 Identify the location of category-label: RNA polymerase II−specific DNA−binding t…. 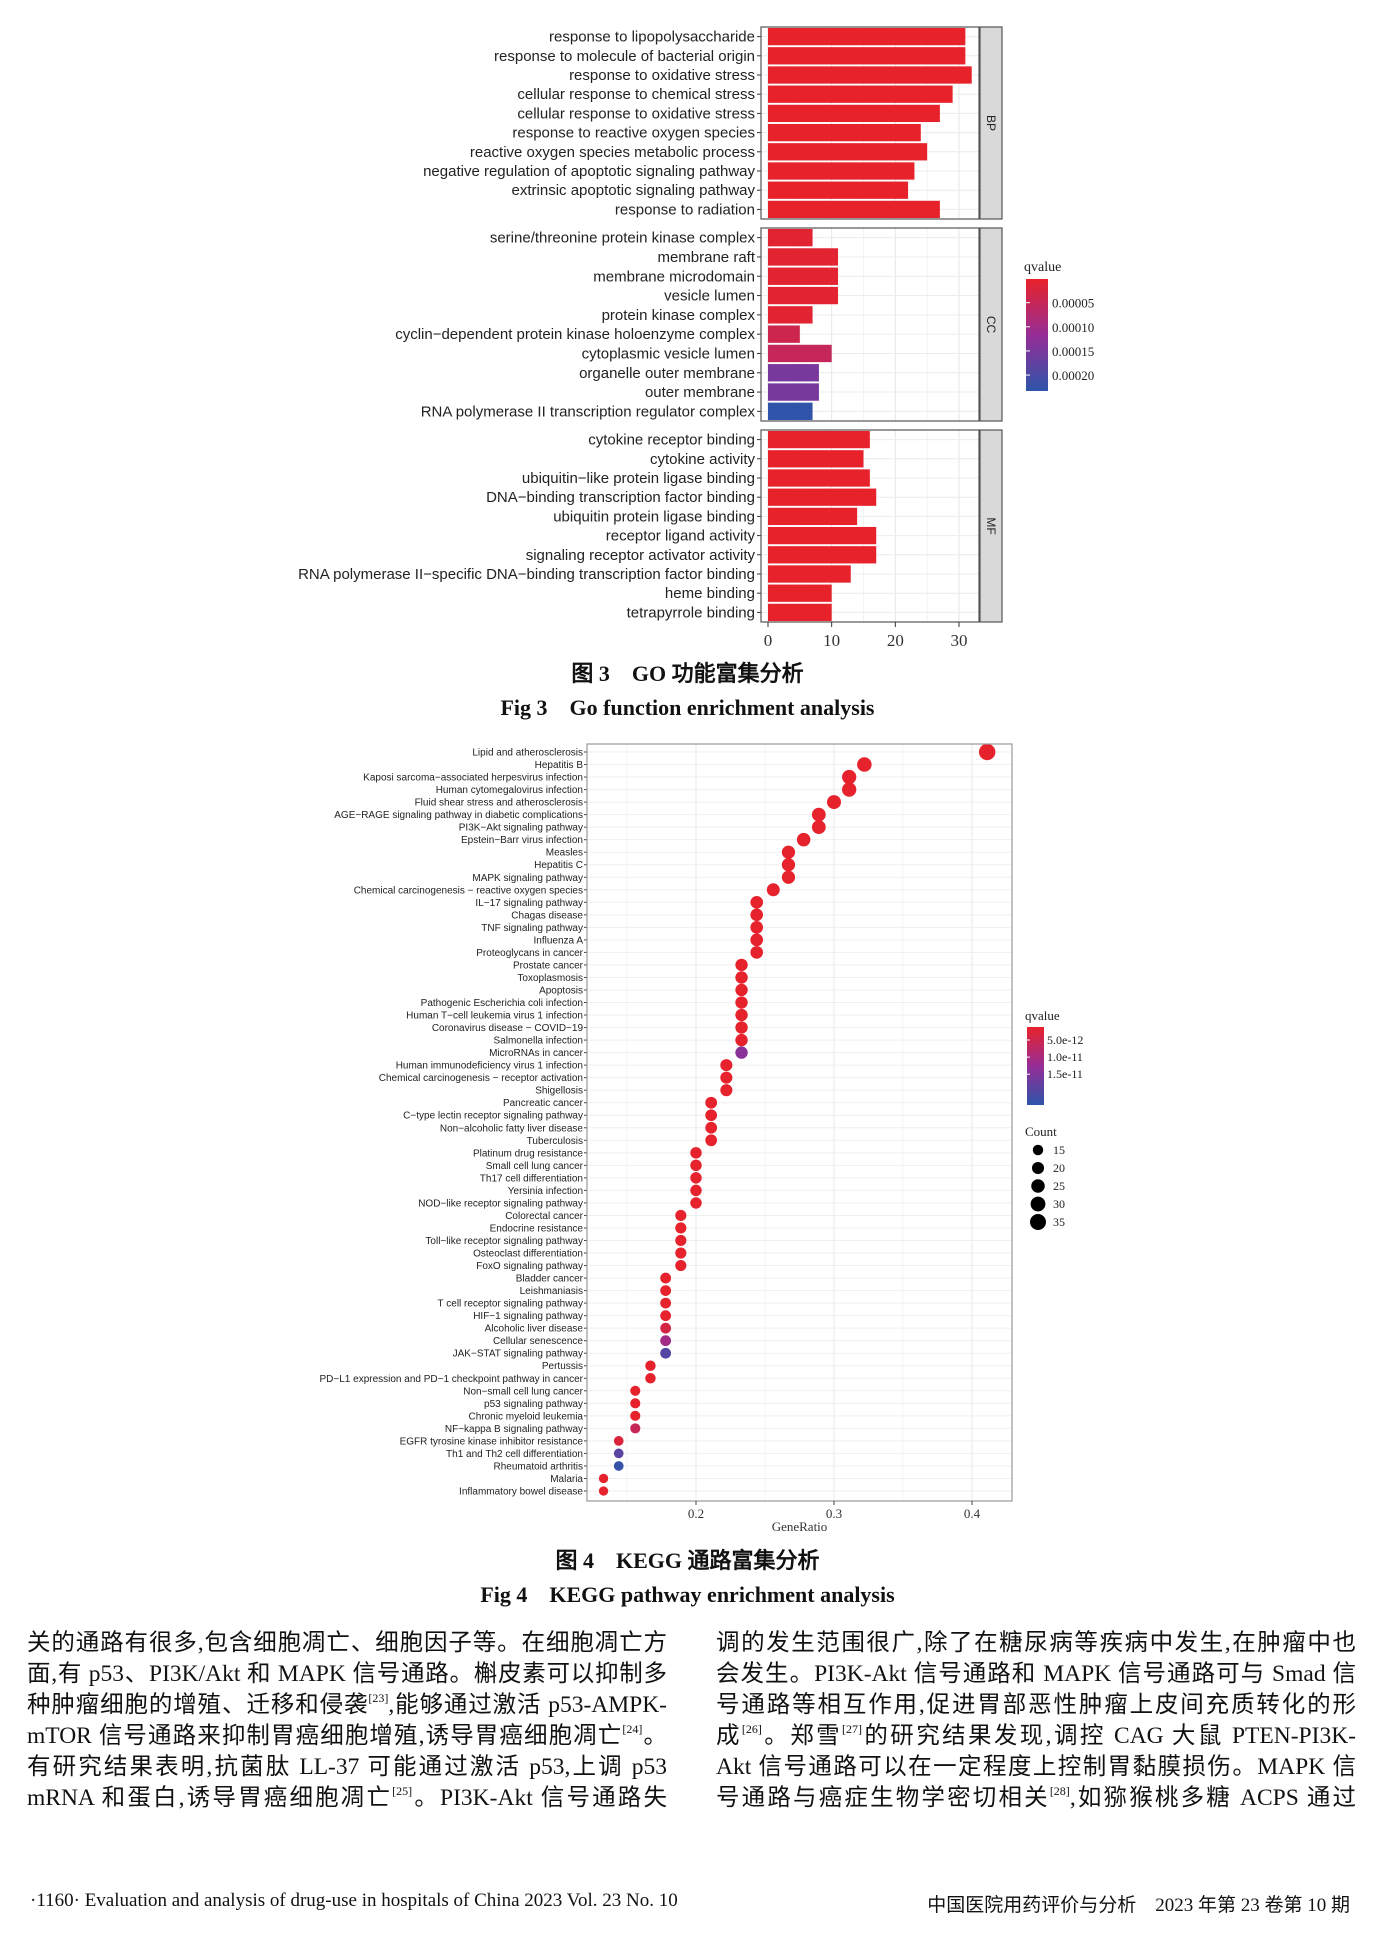
(526, 574).